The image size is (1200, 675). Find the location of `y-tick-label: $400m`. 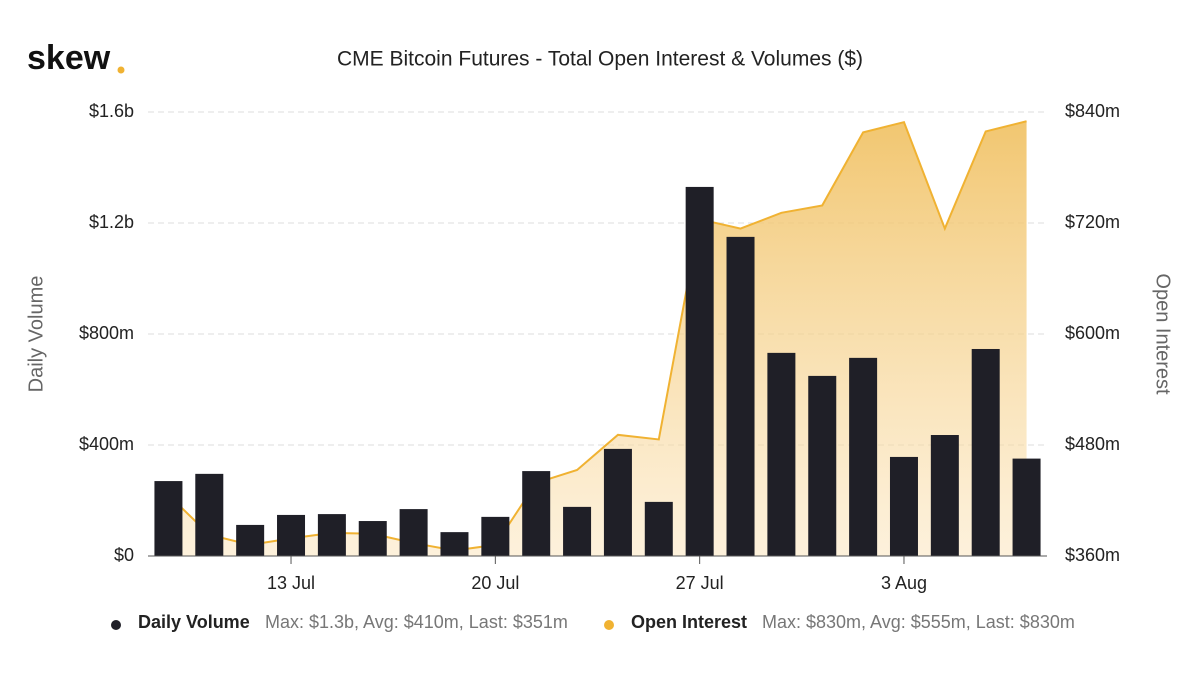

y-tick-label: $400m is located at coordinates (106, 444).